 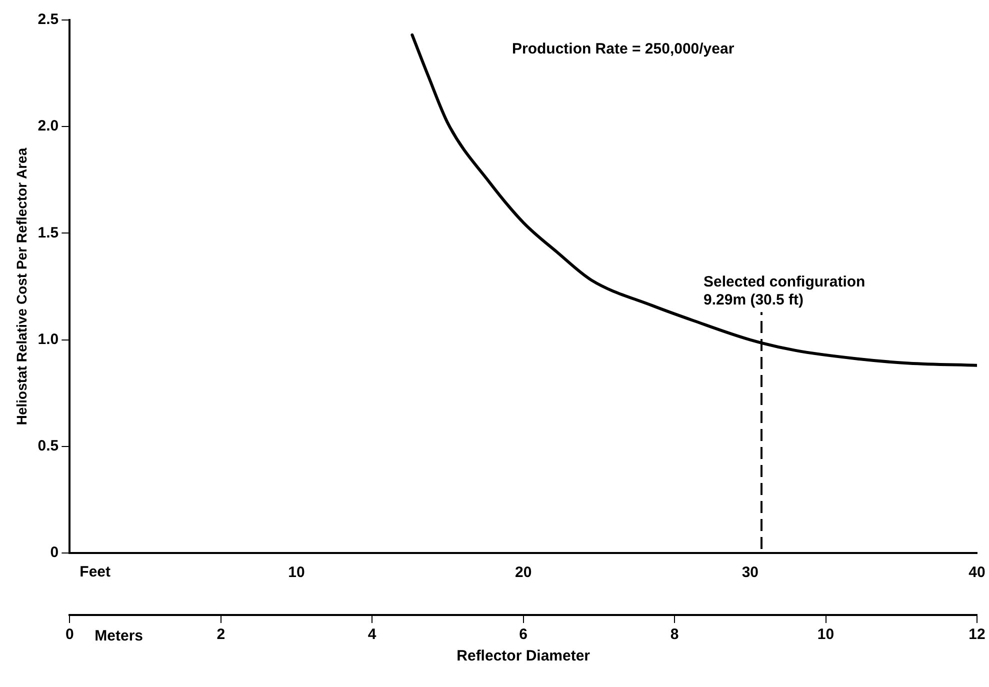 I want to click on y-tick-label: 0, so click(x=54, y=553).